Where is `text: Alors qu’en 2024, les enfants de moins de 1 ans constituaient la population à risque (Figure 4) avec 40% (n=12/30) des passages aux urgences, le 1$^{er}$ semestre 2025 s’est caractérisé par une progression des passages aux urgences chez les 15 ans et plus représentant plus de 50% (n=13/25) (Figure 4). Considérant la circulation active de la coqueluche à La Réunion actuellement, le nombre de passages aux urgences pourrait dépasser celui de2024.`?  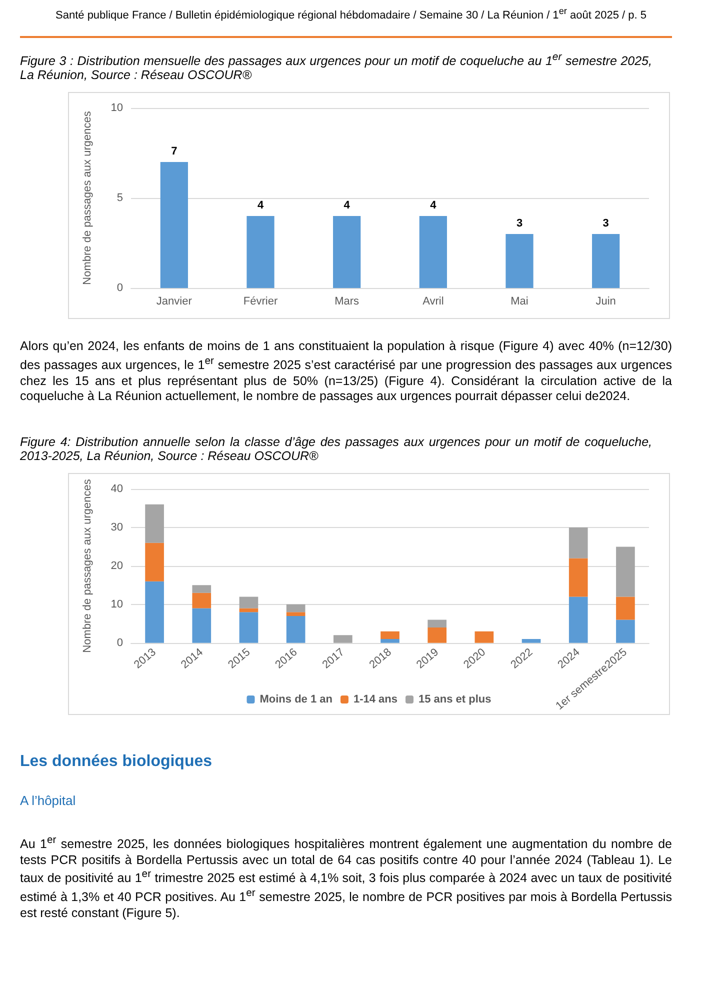
text: Alors qu’en 2024, les enfants de moins de 1 ans constituaient la population à risque (Figure 4) avec 40% (n=12/30) des passages aux urgences, le 1$^{er}$ semestre 2025 s’est caractérisé par une progression des passages aux urgences chez les 15 ans et plus représentant plus de 50% (n=13/25) (Figure 4). Considérant la circulation active de la coqueluche à La Réunion actuellement, le nombre de passages aux urgences pourrait dépasser celui de2024. is located at coordinates (346, 372).